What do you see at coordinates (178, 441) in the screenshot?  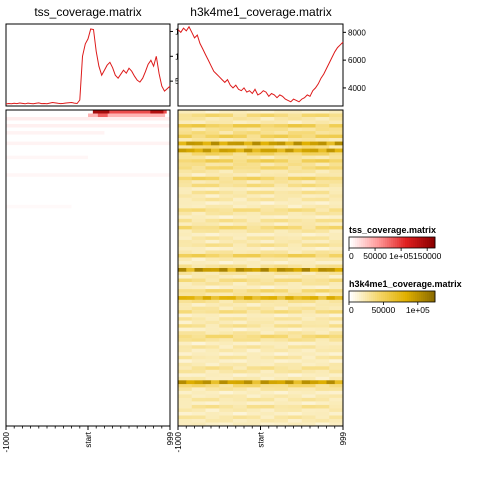 I see `x-tick-label: -1000` at bounding box center [178, 441].